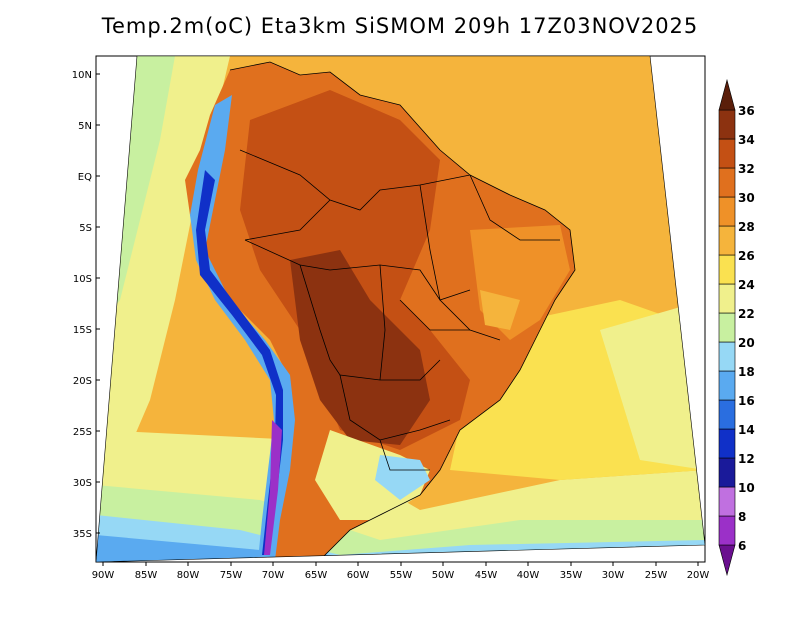  I want to click on colorbar-label: 32, so click(746, 169).